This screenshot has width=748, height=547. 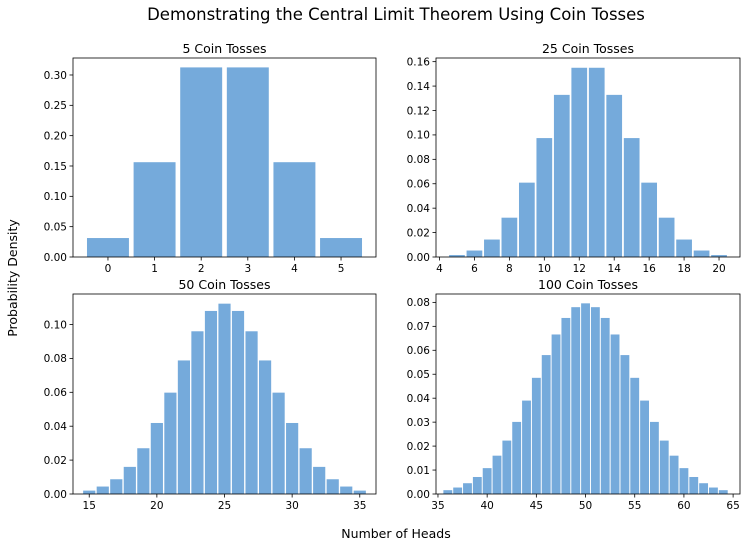 What do you see at coordinates (156, 506) in the screenshot?
I see `x-tick-label: 20` at bounding box center [156, 506].